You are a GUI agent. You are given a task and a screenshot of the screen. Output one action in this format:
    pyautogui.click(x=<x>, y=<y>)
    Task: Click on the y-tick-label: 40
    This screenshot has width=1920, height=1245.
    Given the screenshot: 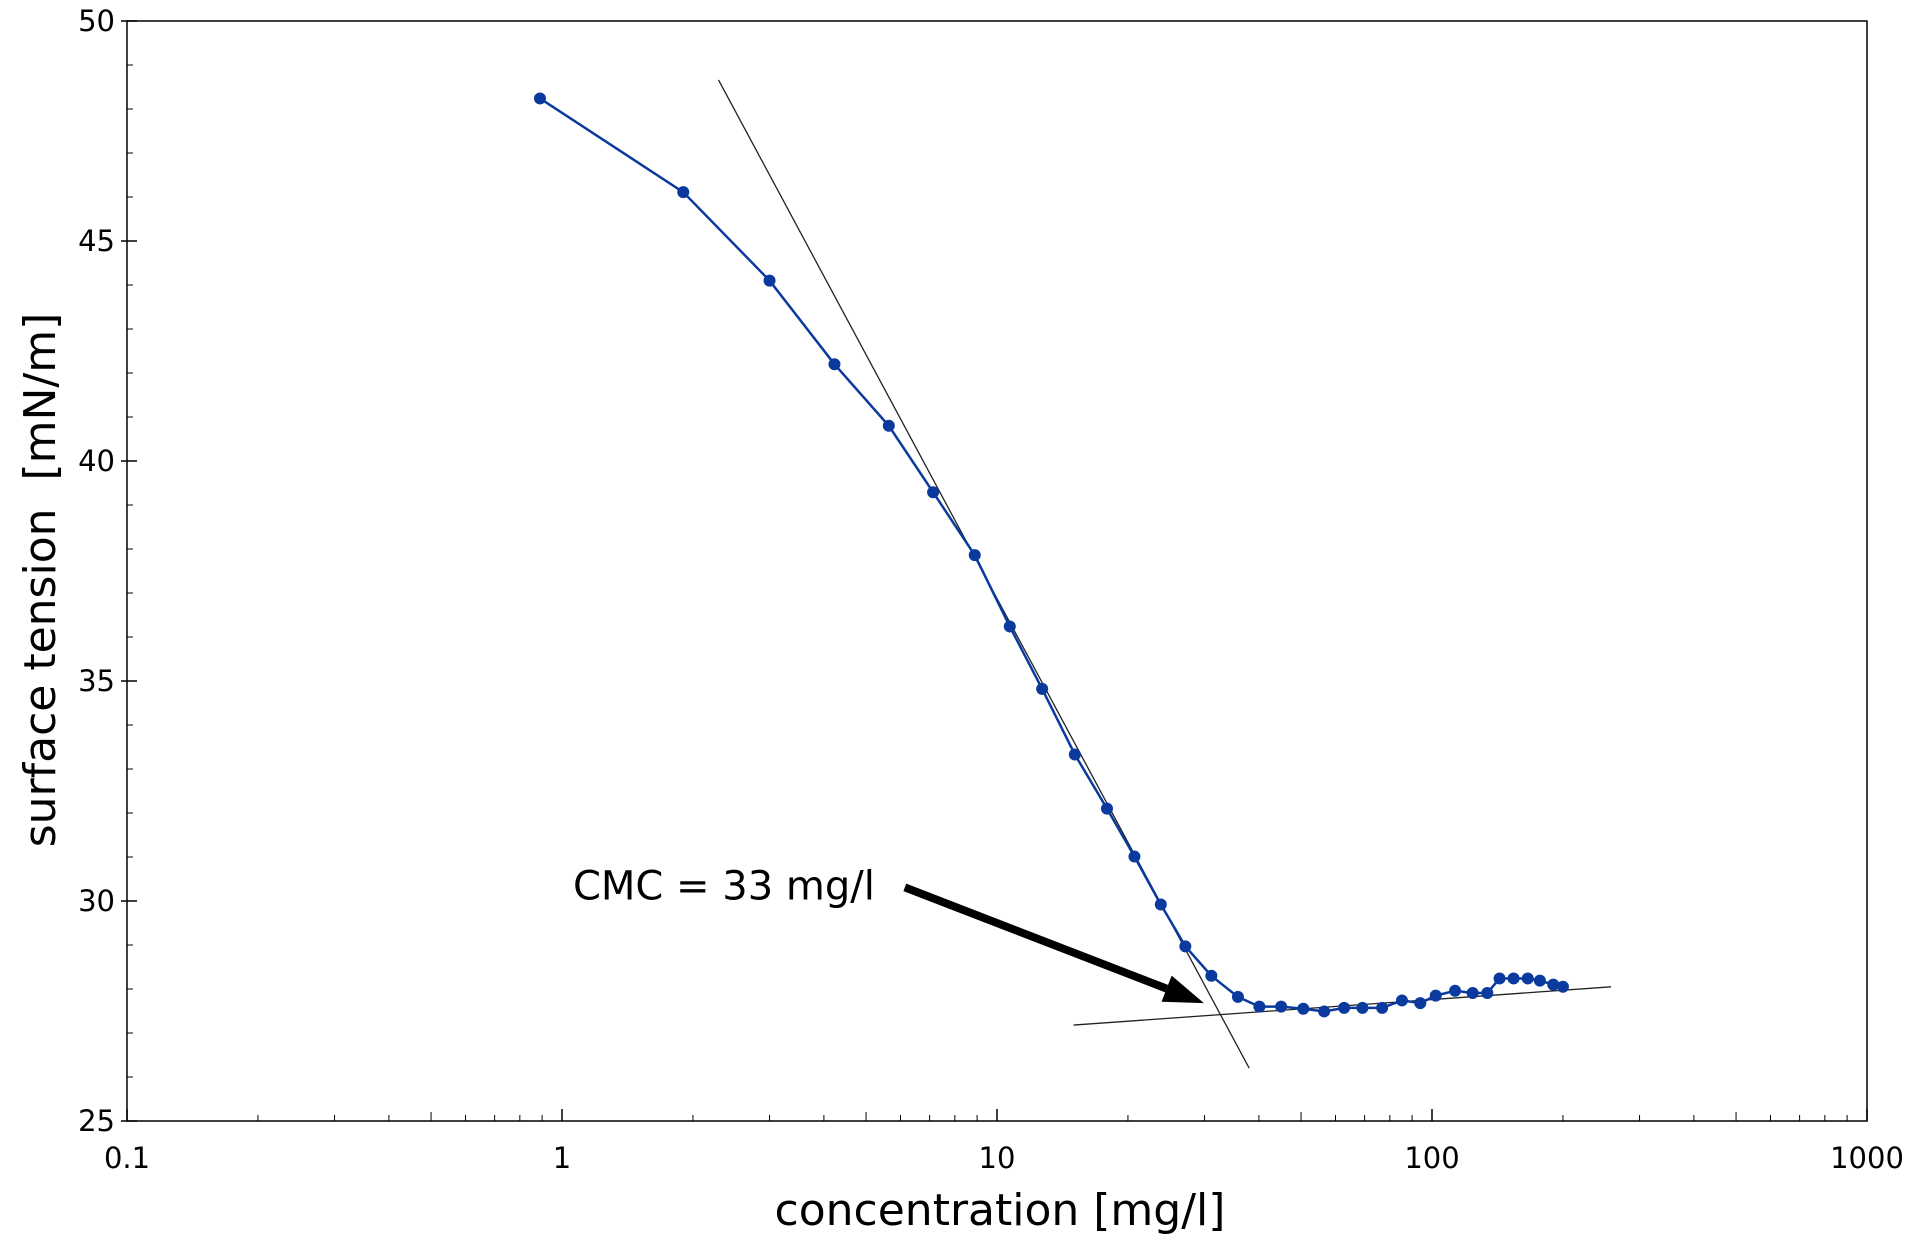 What is the action you would take?
    pyautogui.click(x=96, y=461)
    